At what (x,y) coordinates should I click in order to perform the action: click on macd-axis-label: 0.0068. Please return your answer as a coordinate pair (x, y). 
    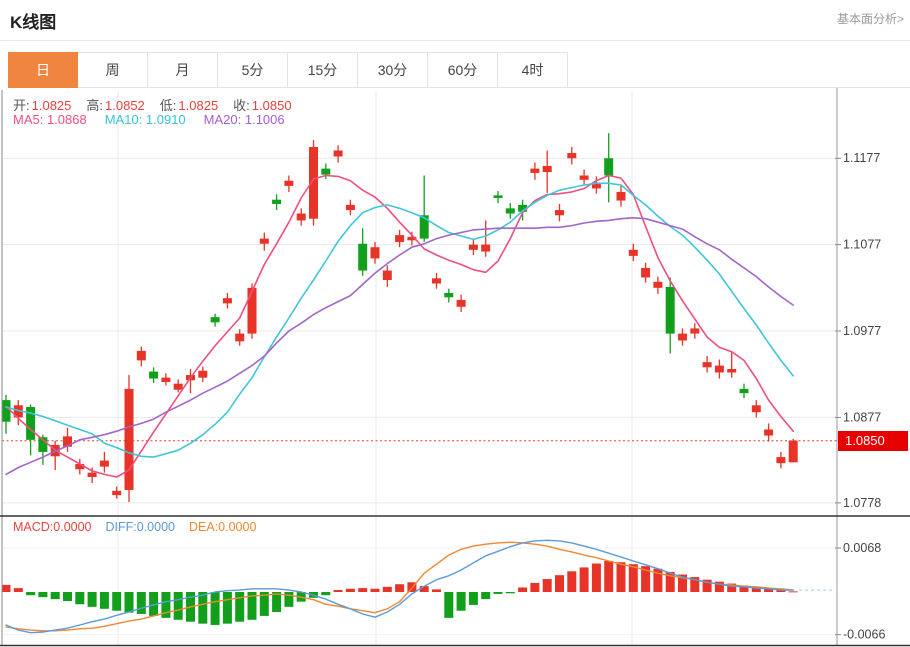
    Looking at the image, I should click on (862, 548).